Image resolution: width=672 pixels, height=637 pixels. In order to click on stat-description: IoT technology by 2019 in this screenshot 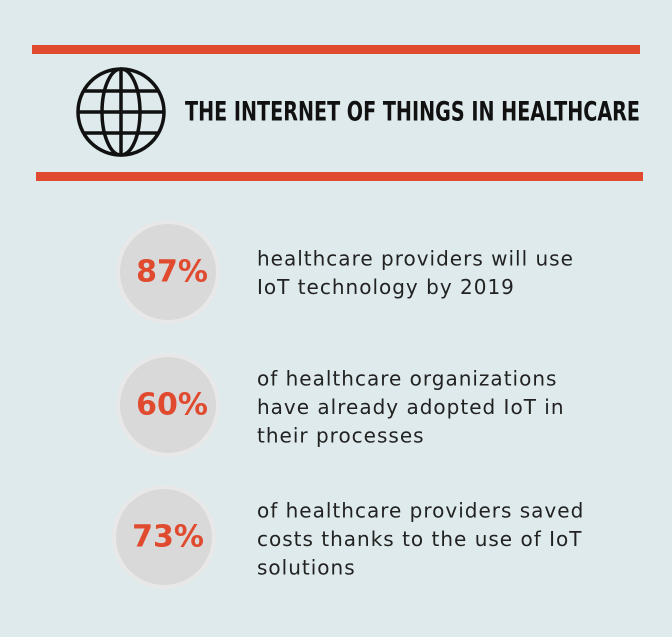, I will do `click(386, 287)`.